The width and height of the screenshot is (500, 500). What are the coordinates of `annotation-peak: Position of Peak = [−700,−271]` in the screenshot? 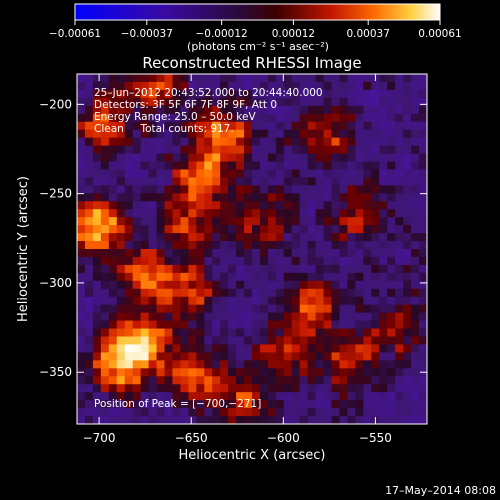 It's located at (177, 404).